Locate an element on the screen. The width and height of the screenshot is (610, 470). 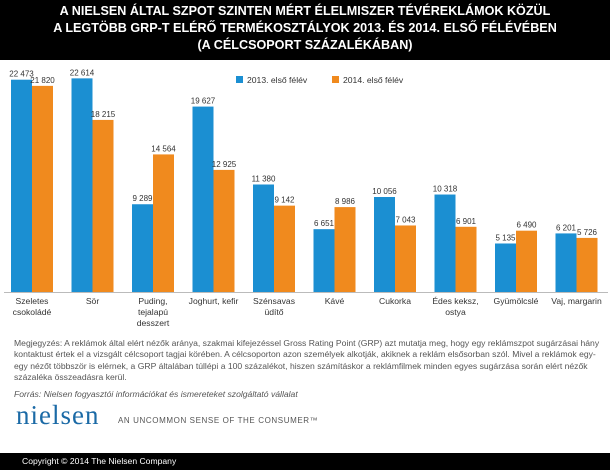
data-label: 6 201 is located at coordinates (566, 227).